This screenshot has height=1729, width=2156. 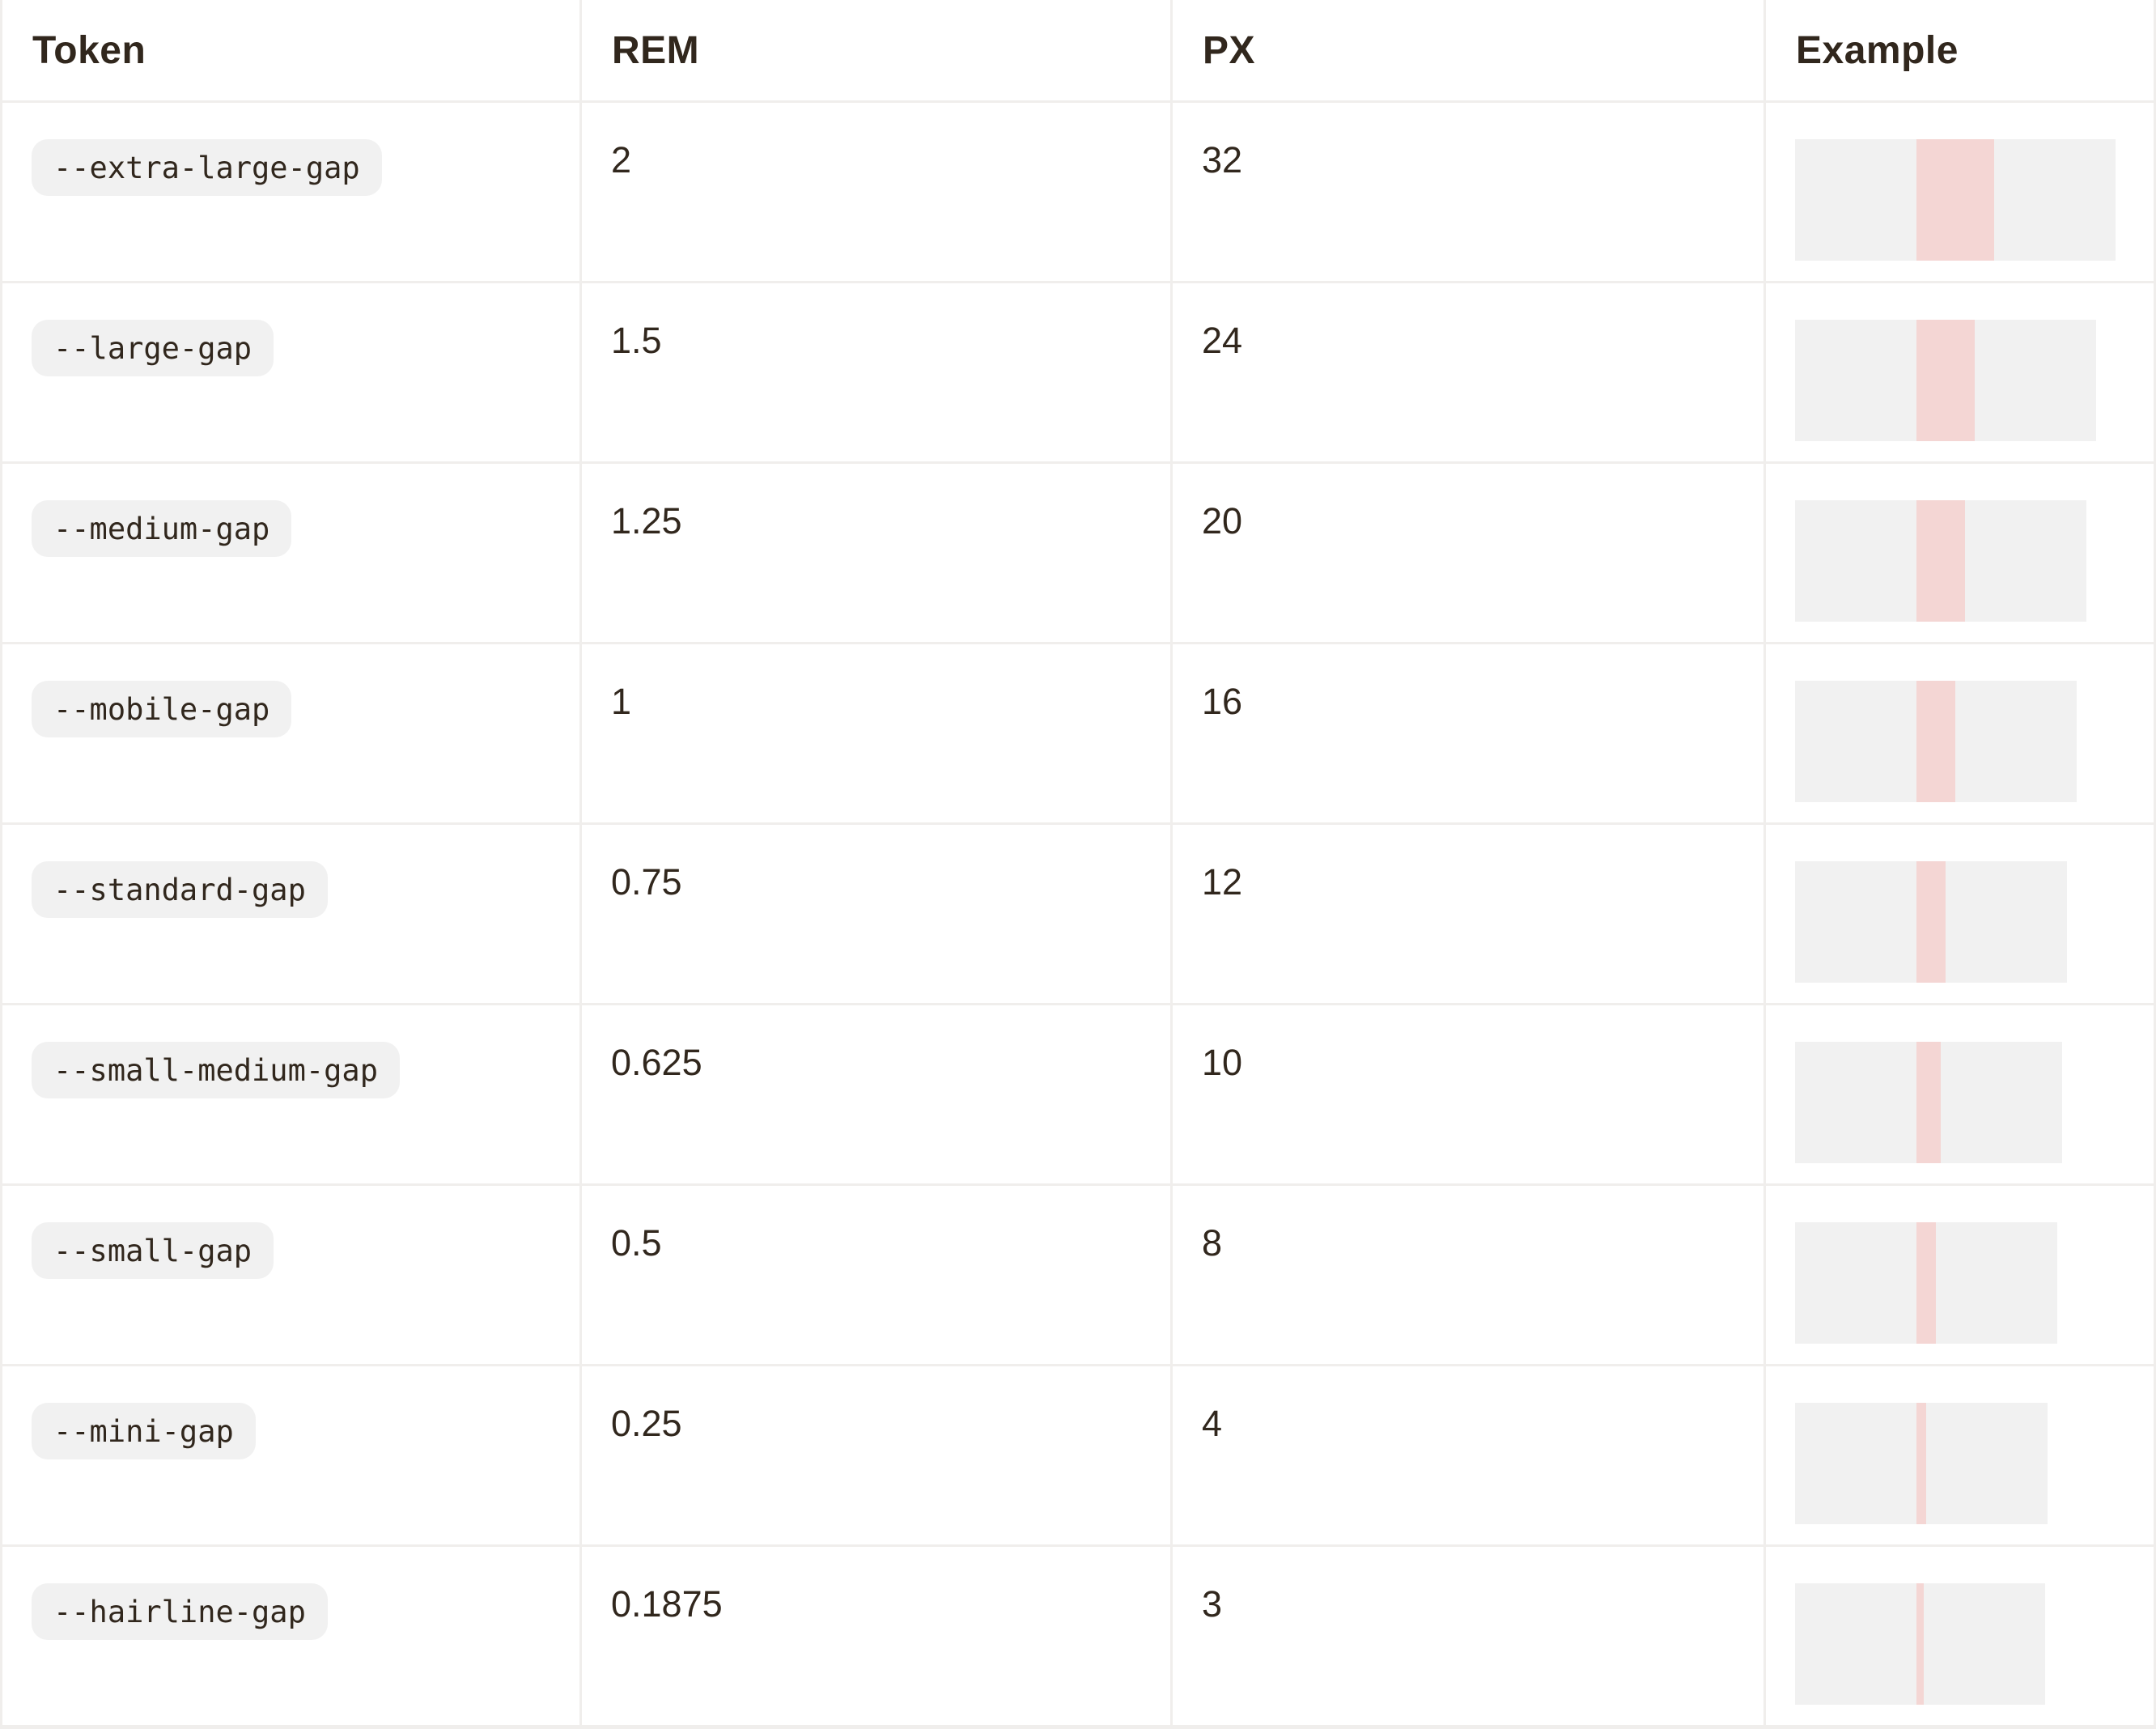 What do you see at coordinates (877, 734) in the screenshot?
I see `rem-cell: 1` at bounding box center [877, 734].